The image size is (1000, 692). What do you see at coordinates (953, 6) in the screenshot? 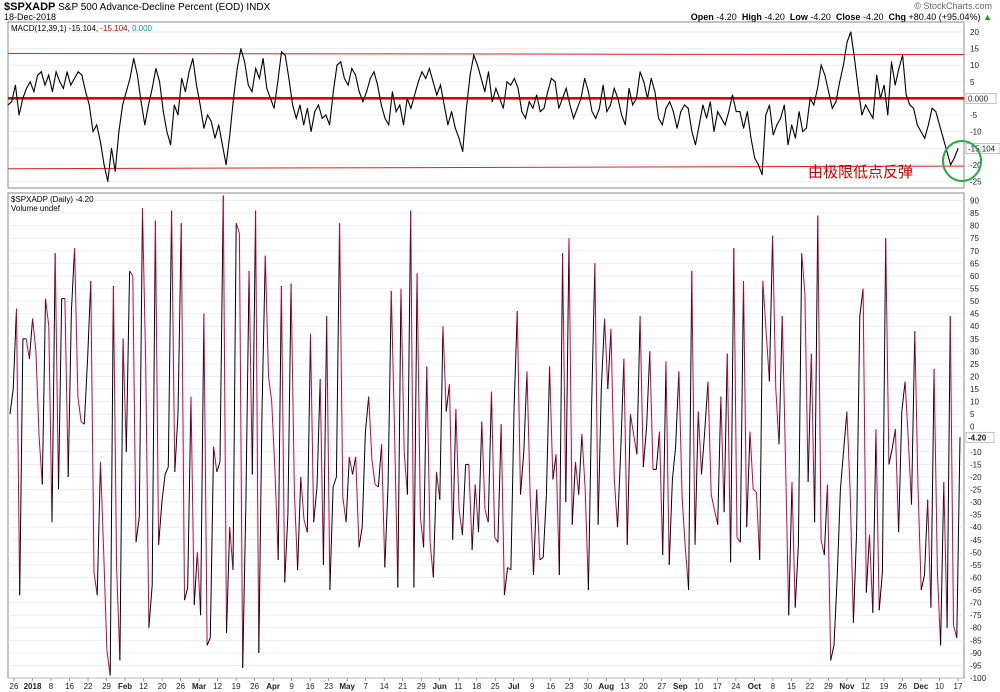
I see `stockcharts-brand: © StockCharts.com` at bounding box center [953, 6].